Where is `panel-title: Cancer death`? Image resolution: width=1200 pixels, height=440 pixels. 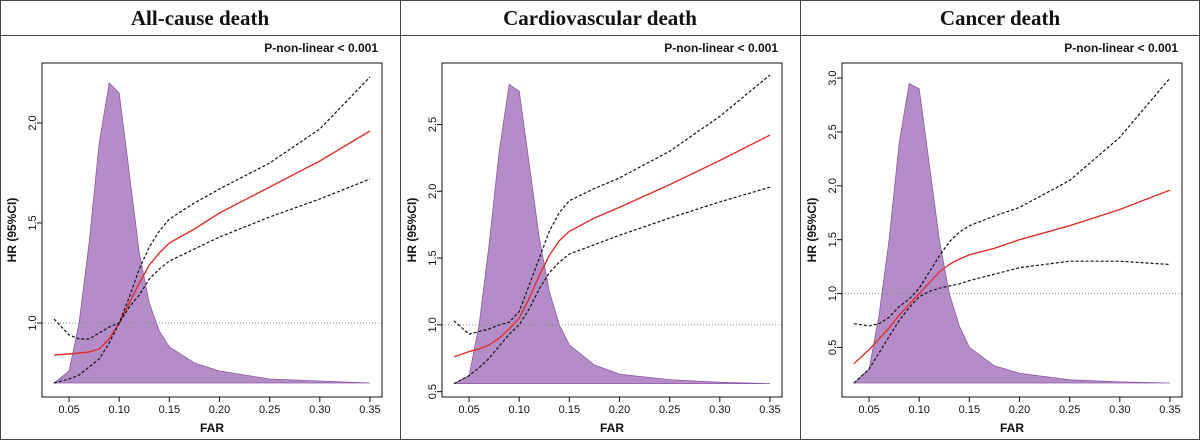
panel-title: Cancer death is located at coordinates (1000, 18).